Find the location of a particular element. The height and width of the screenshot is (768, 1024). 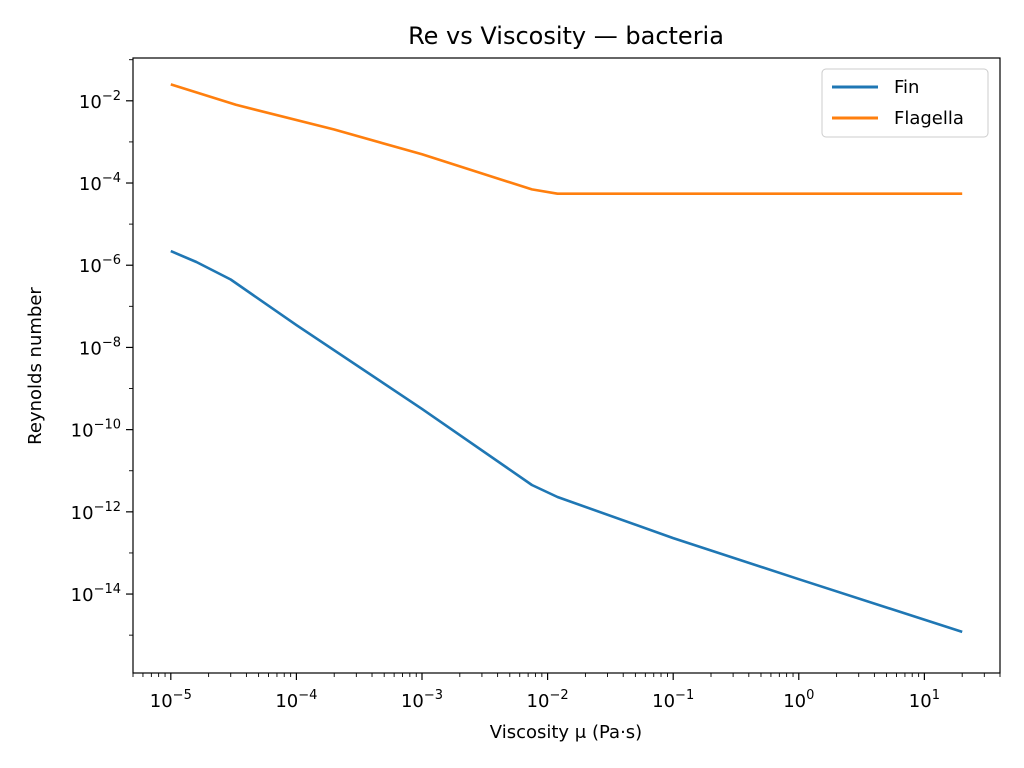

legend-label-flagella: Flagella is located at coordinates (929, 118).